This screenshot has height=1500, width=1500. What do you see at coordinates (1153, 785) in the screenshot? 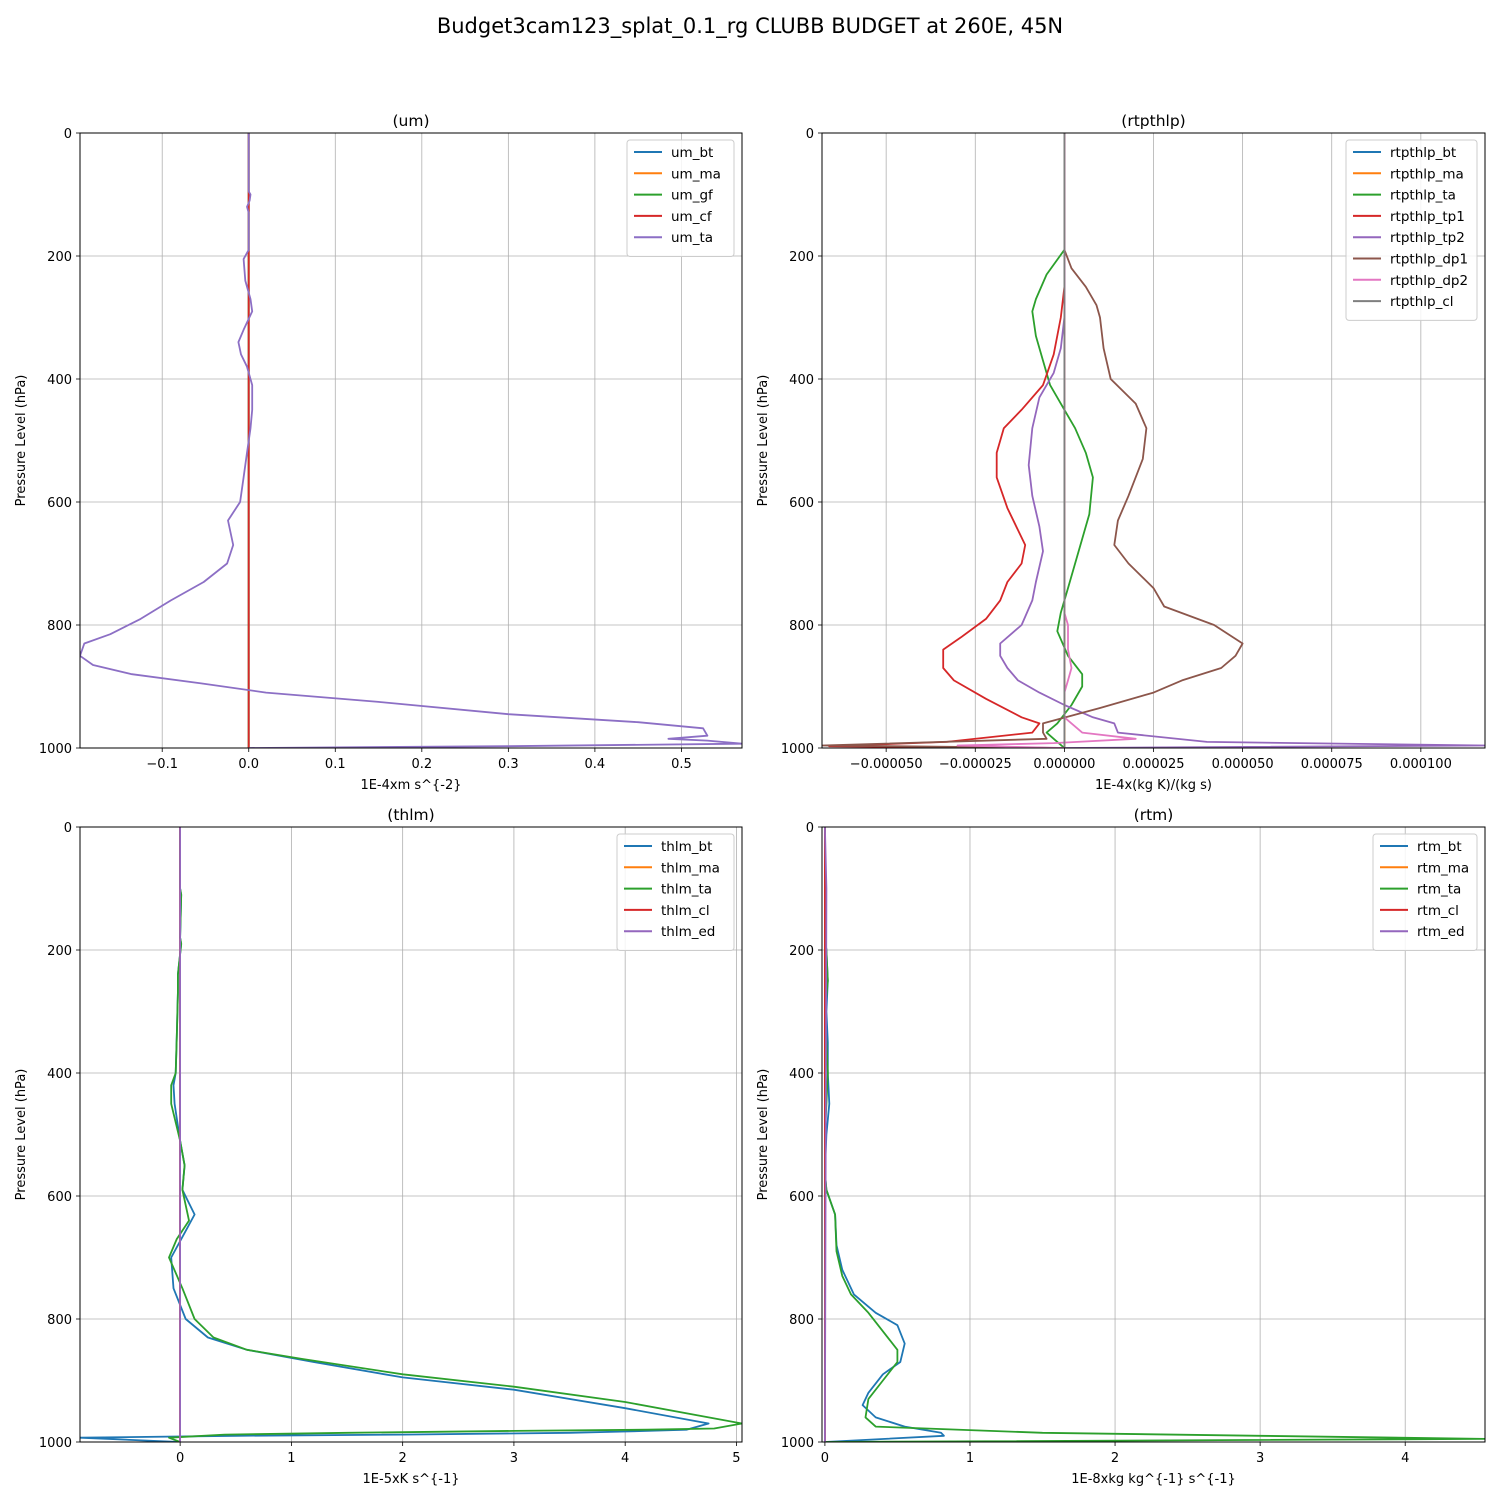
I see `x-axis-label: 1E-4x(kg K)/(kg s)` at bounding box center [1153, 785].